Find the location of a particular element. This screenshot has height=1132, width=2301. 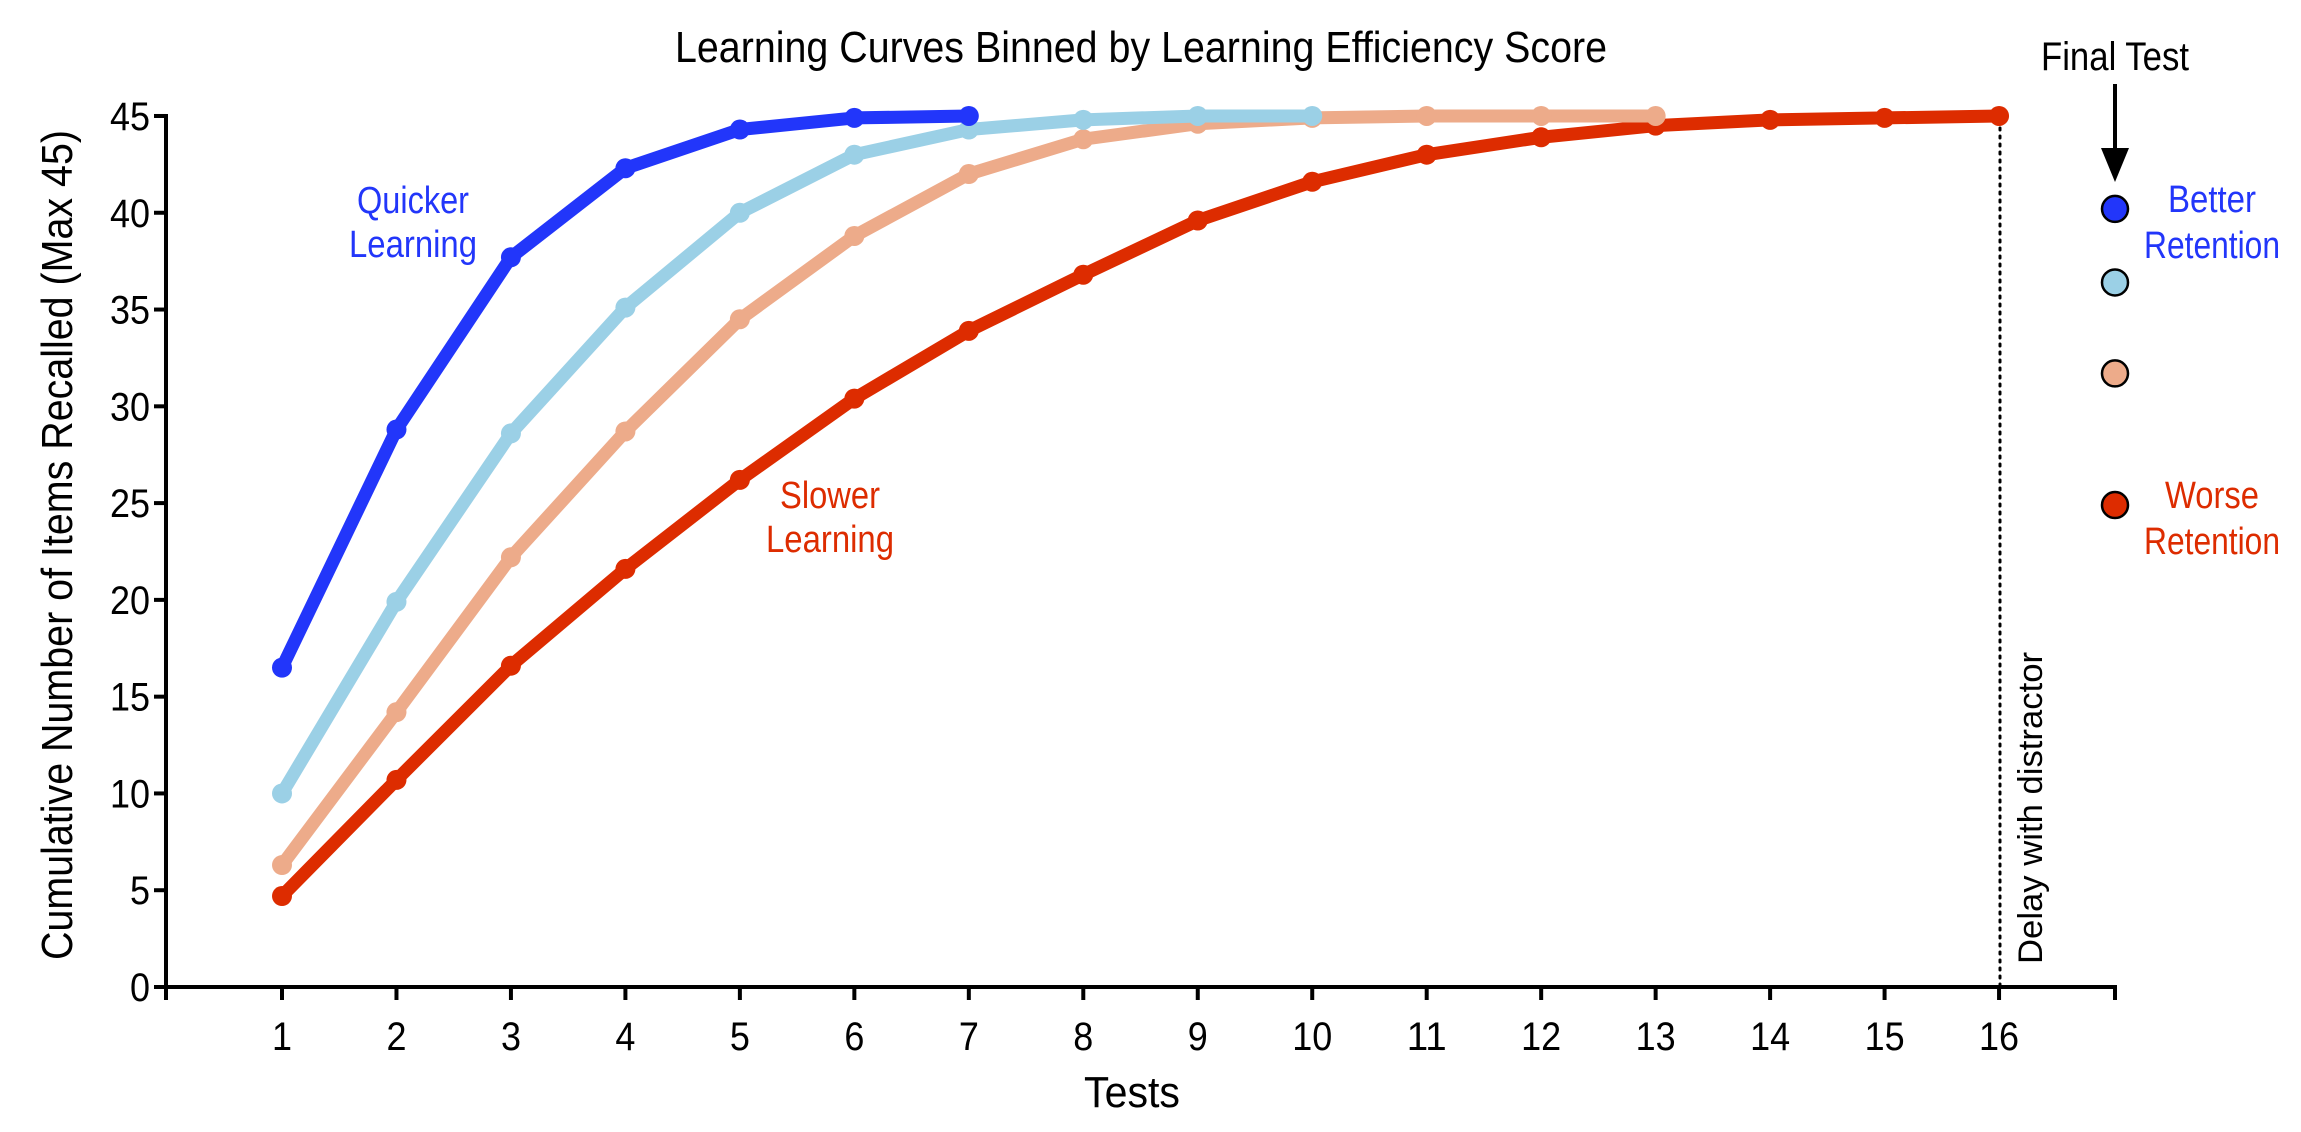

y-tick-label: 35 is located at coordinates (130, 311).